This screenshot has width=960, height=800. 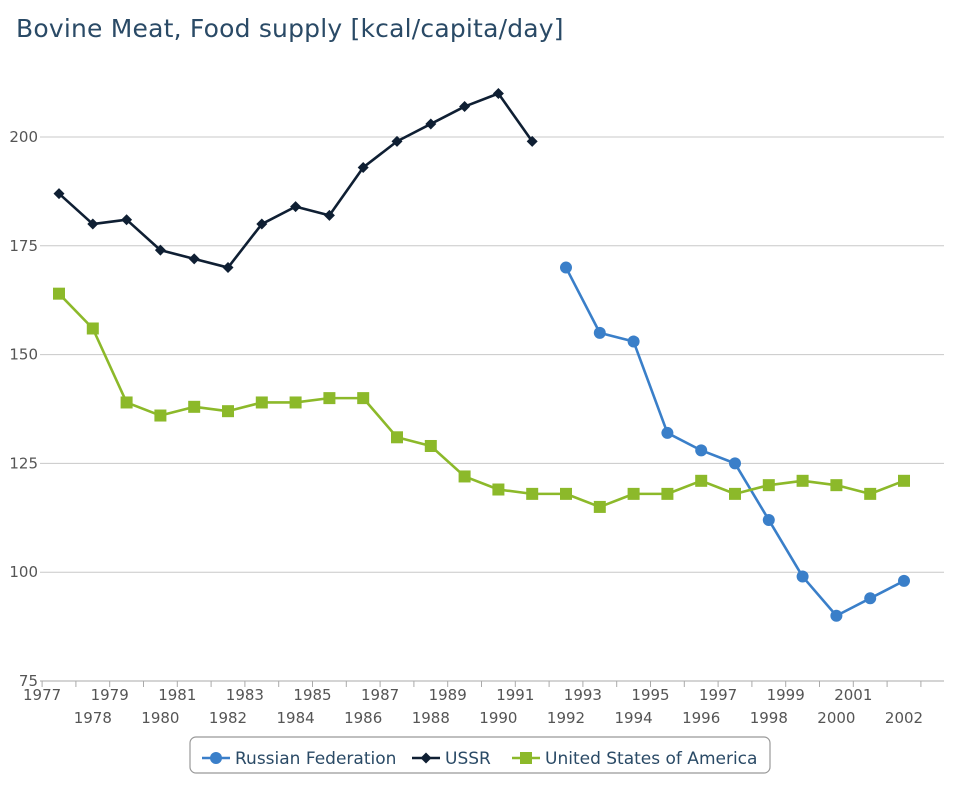 I want to click on x-tick-label: 1996, so click(x=701, y=718).